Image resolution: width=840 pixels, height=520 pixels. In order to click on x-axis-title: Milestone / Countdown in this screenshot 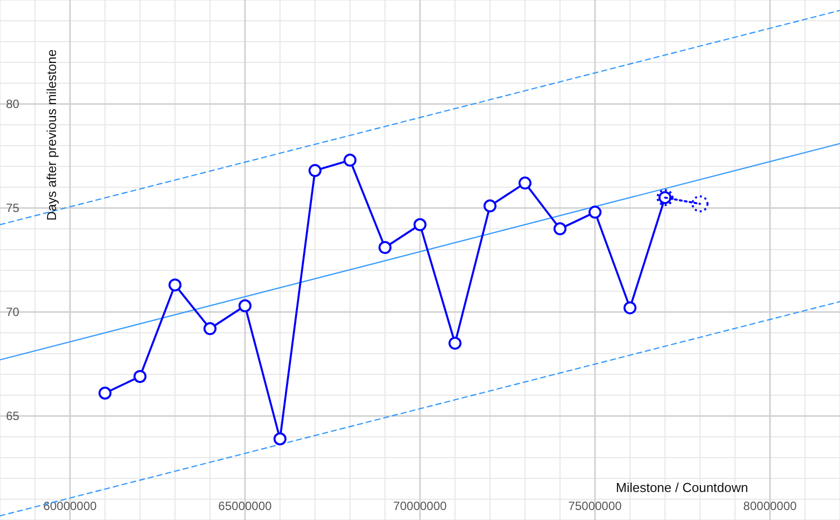, I will do `click(682, 487)`.